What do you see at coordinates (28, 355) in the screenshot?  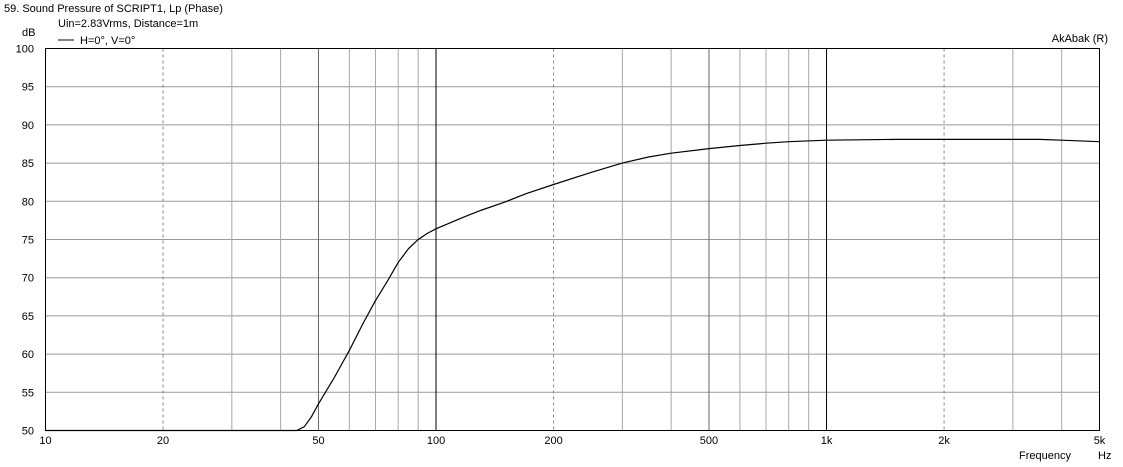 I see `y-tick-label: 60` at bounding box center [28, 355].